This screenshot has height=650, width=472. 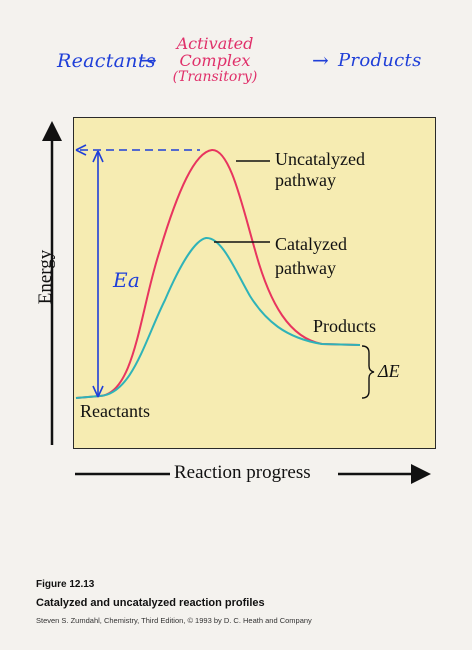 I want to click on handwritten-reactants: Reactants, so click(x=106, y=61).